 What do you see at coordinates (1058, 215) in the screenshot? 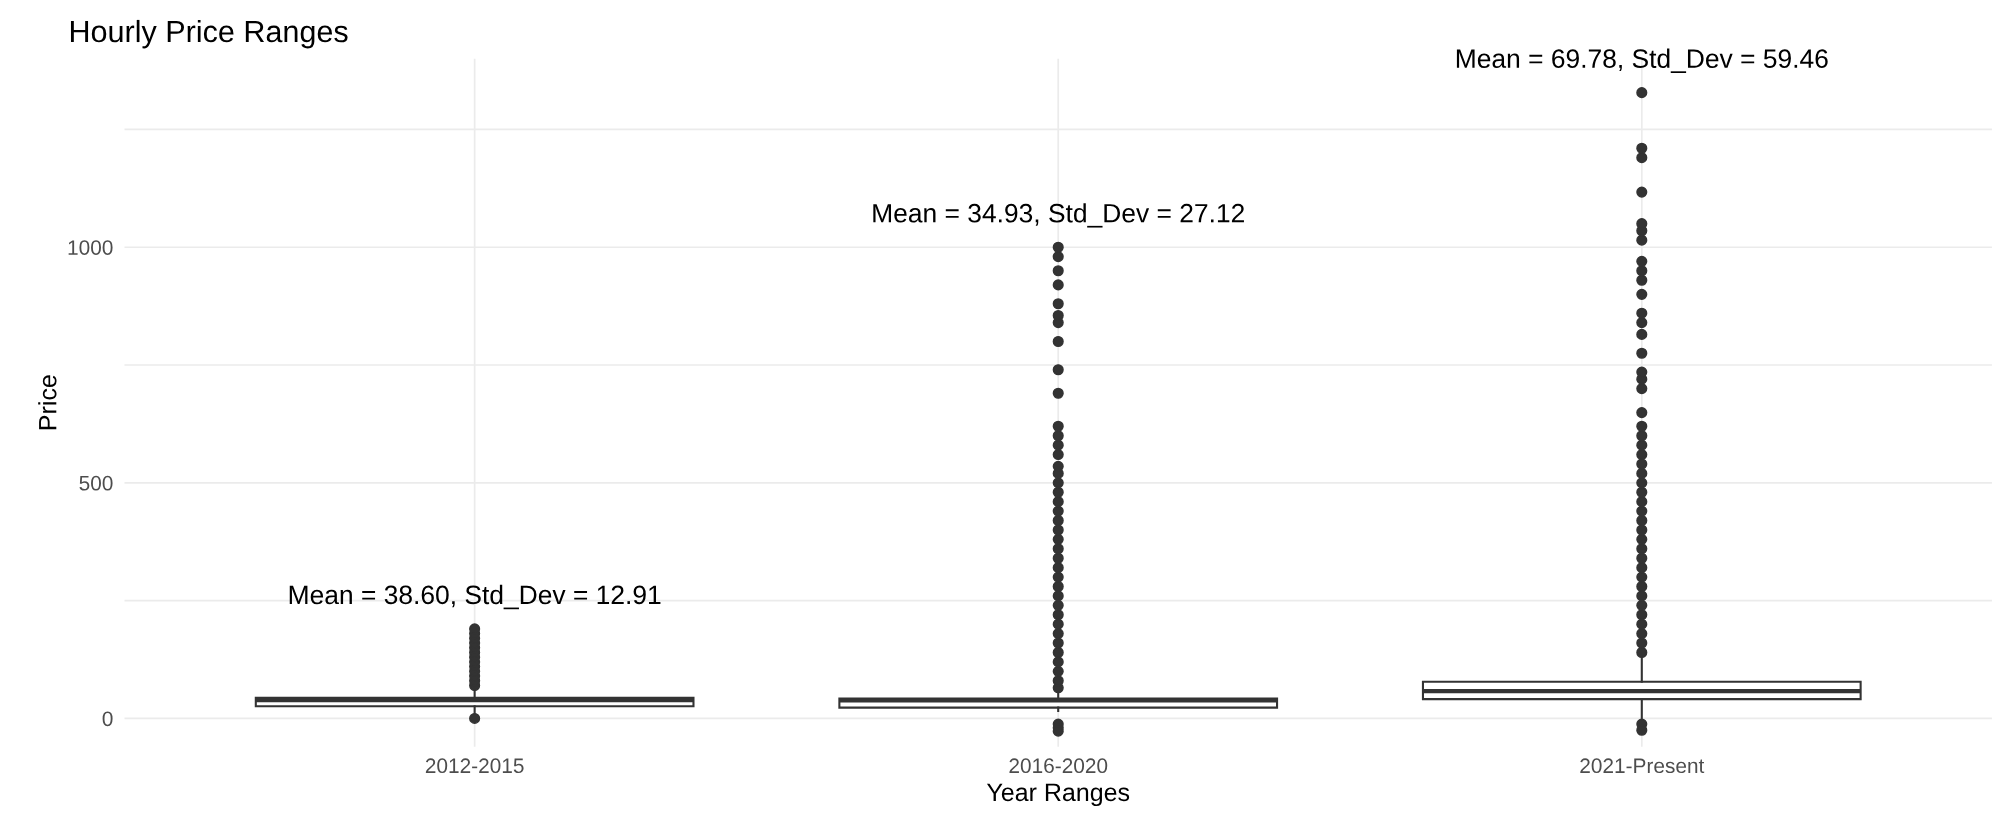
I see `annotation: Mean = 34.93, Std_Dev = 27.12` at bounding box center [1058, 215].